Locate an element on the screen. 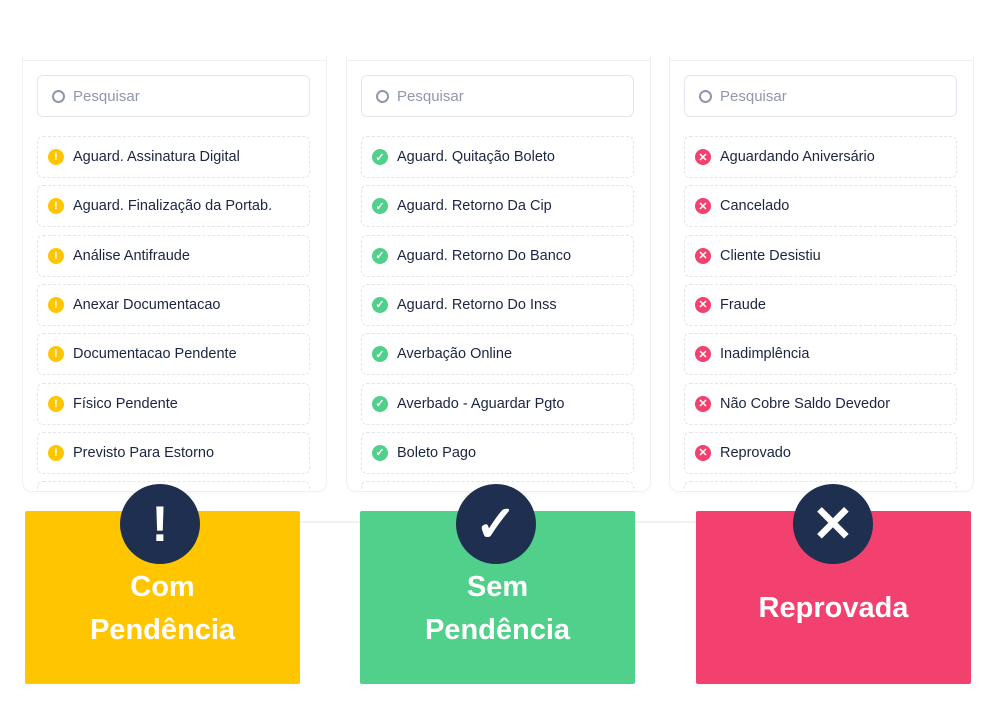 Image resolution: width=1000 pixels, height=714 pixels. status-label: Cancelado is located at coordinates (755, 206).